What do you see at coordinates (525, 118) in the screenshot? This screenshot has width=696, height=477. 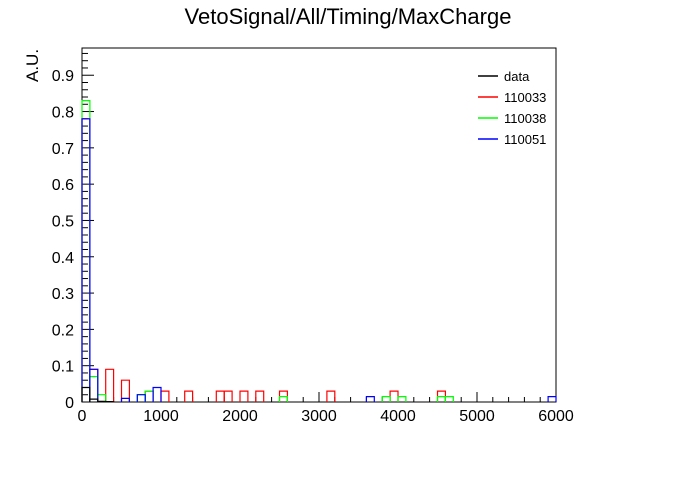 I see `legend-label: 110038` at bounding box center [525, 118].